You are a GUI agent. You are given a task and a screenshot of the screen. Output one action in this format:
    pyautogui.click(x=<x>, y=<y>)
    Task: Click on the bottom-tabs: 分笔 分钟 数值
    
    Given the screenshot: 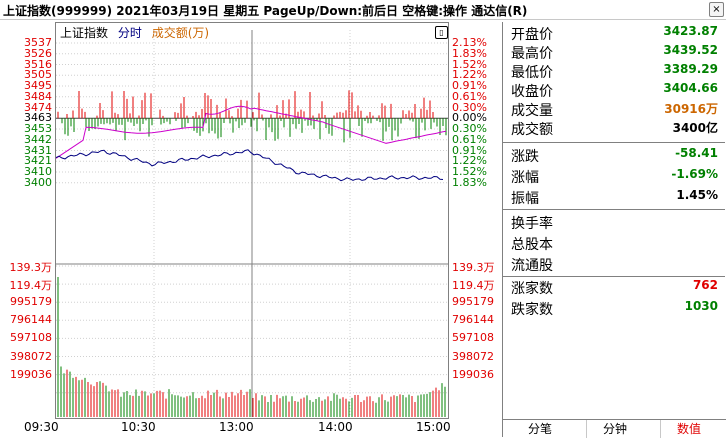 What is the action you would take?
    pyautogui.click(x=614, y=428)
    